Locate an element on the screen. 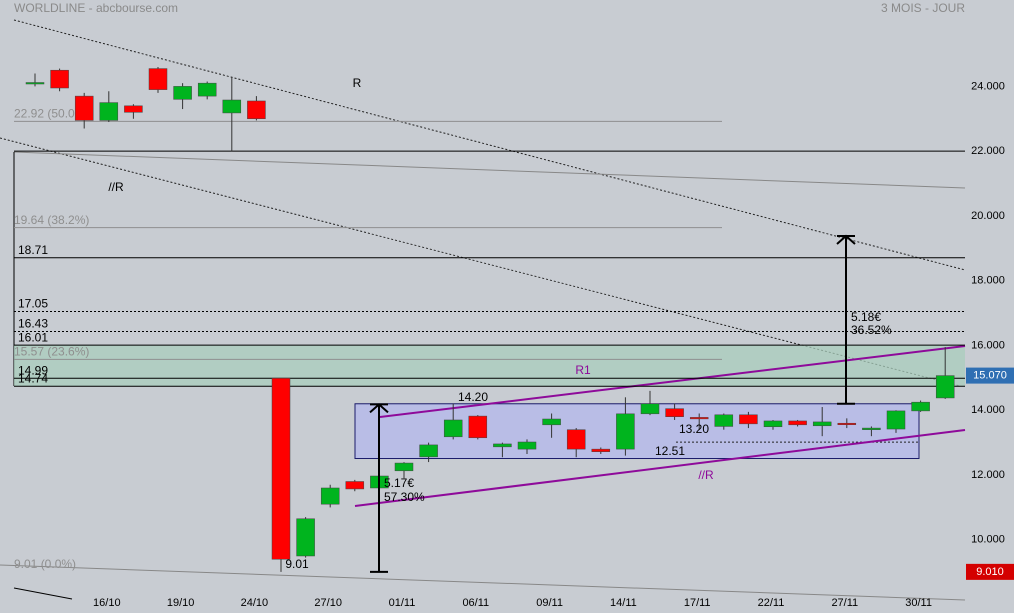 This screenshot has height=613, width=1014. x-tick-label: 30/11 is located at coordinates (918, 603).